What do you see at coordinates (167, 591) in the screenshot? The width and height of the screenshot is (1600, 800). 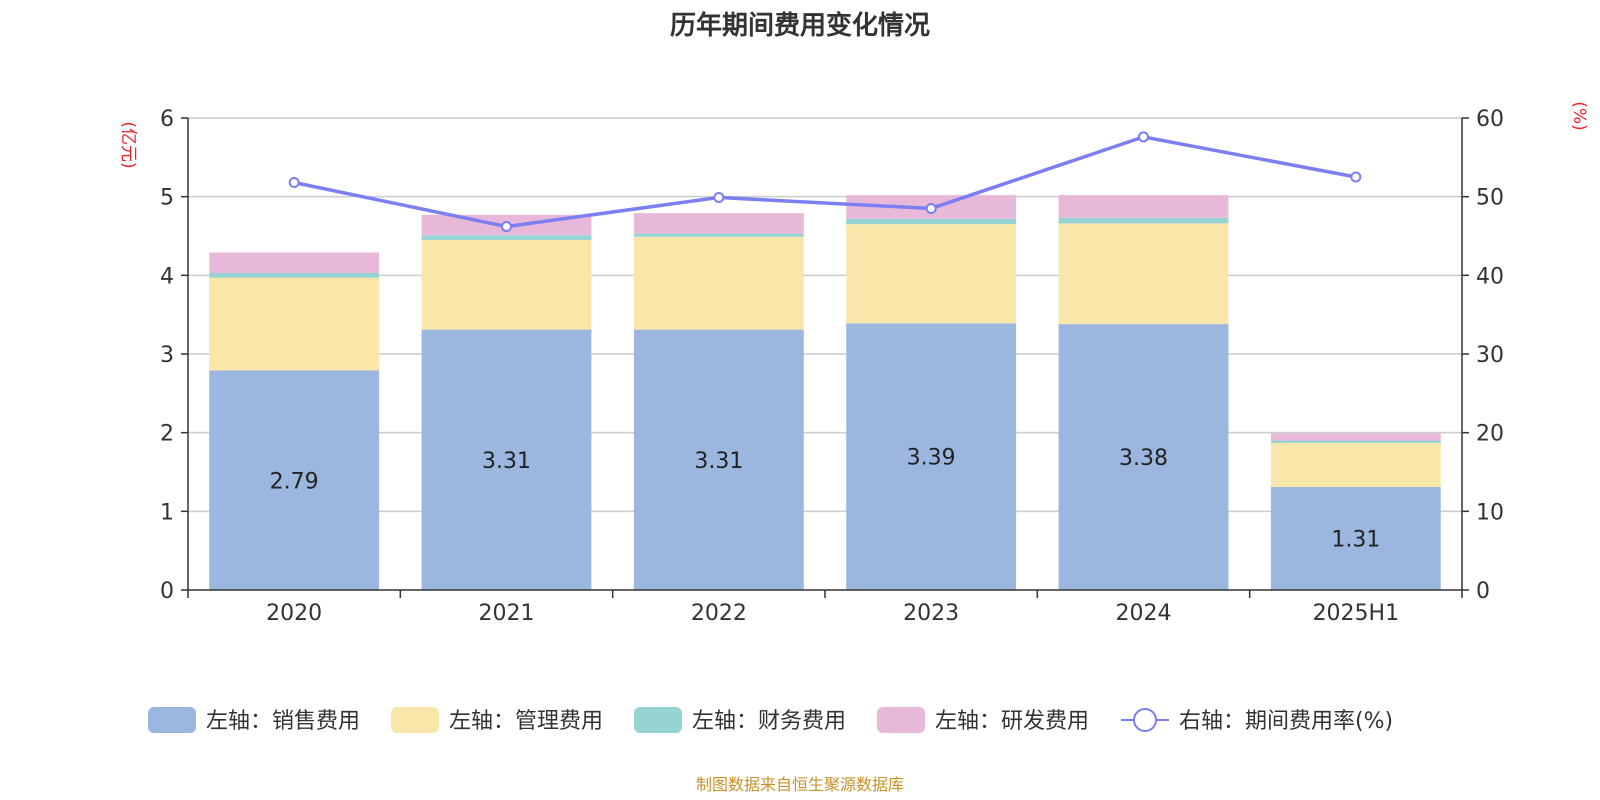 I see `left-axis-tick-label: 0` at bounding box center [167, 591].